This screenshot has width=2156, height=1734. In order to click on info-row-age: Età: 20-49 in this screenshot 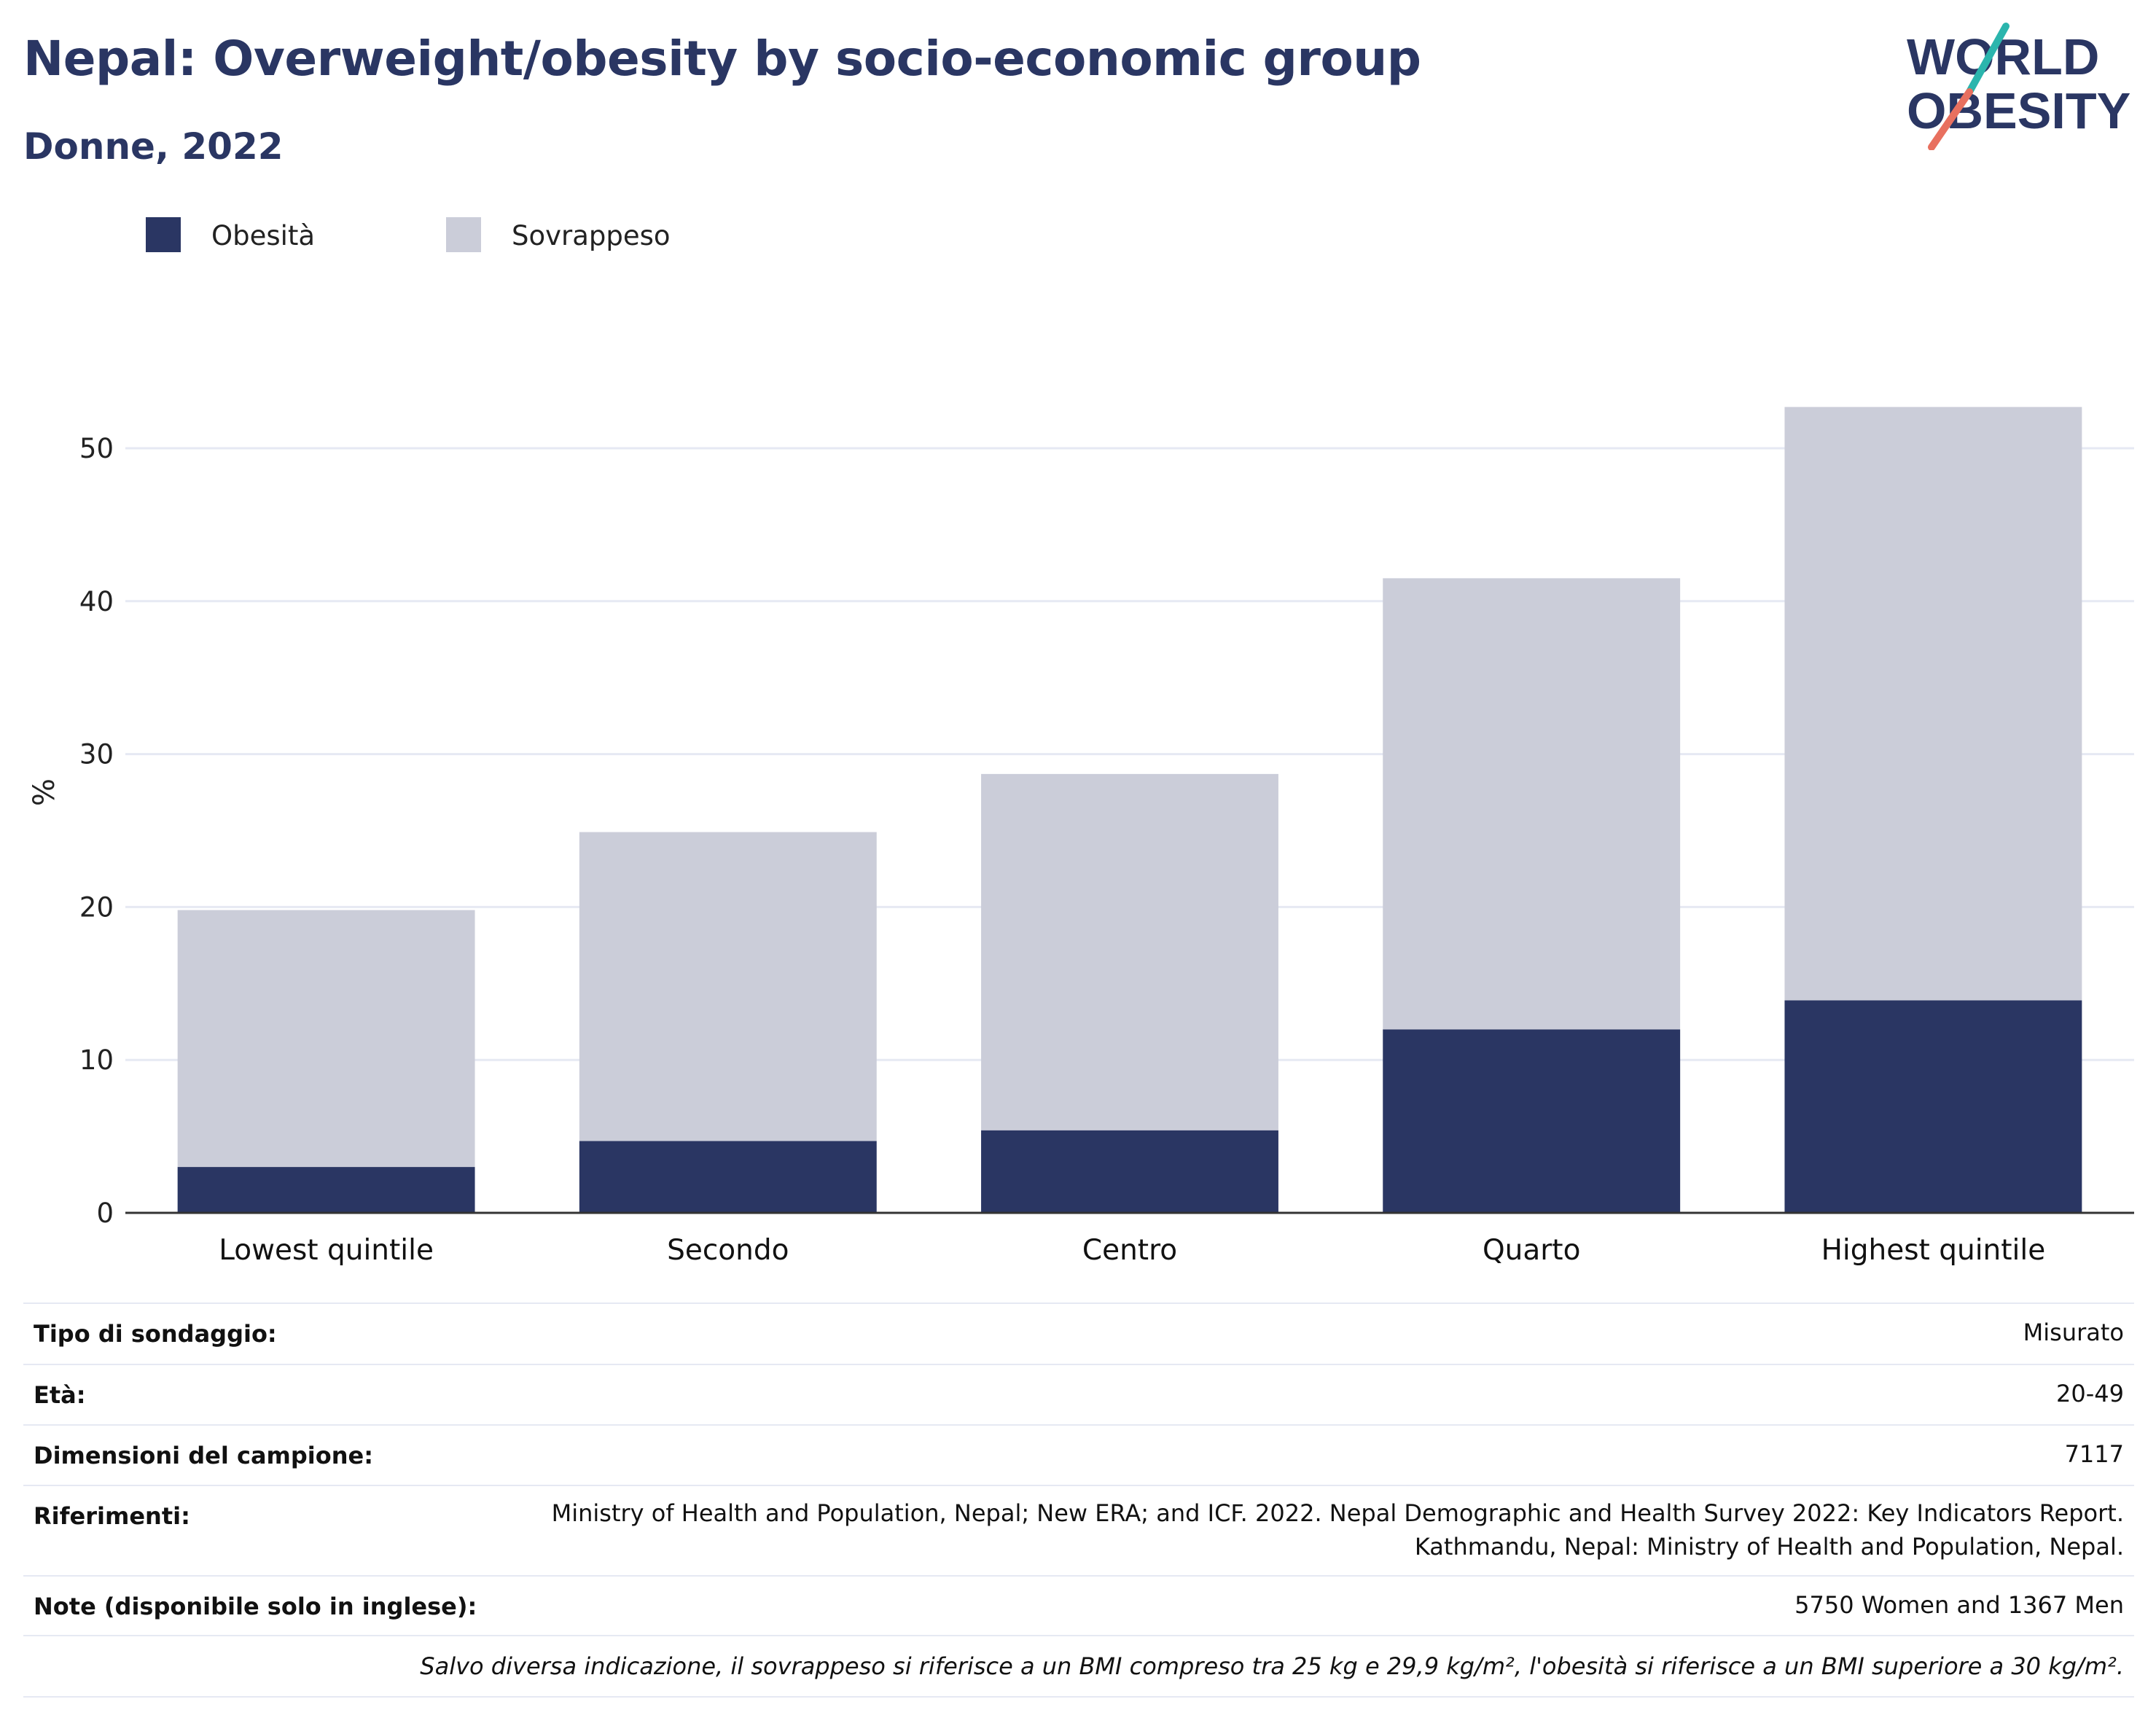, I will do `click(1079, 1394)`.